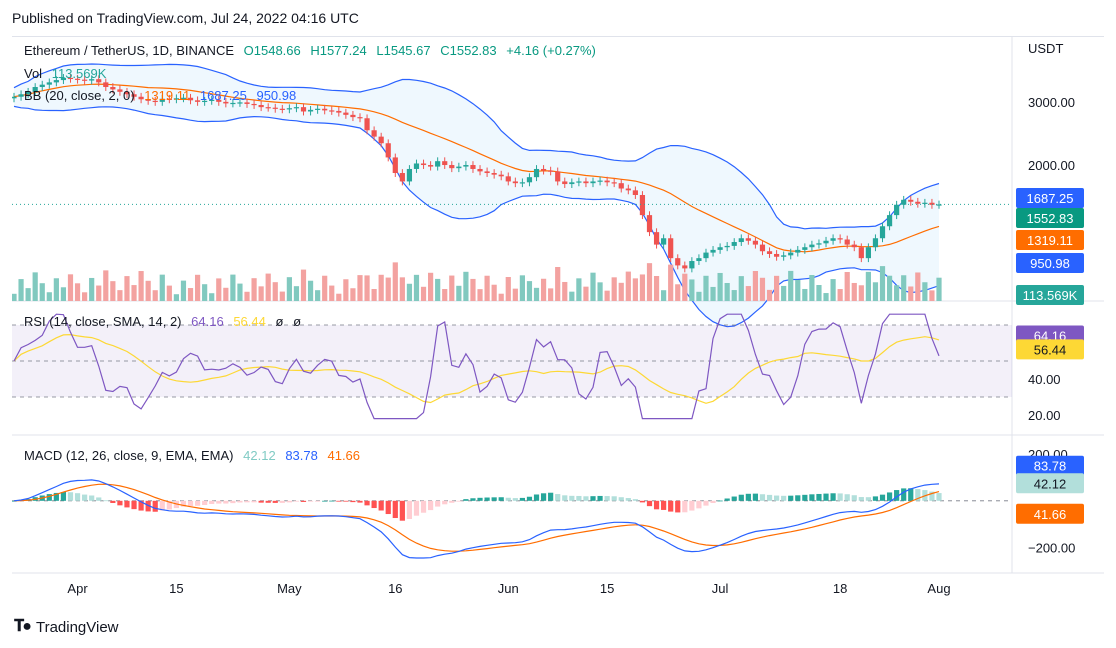  What do you see at coordinates (103, 321) in the screenshot?
I see `rsi-label: RSI (14, close, SMA, 14, 2)` at bounding box center [103, 321].